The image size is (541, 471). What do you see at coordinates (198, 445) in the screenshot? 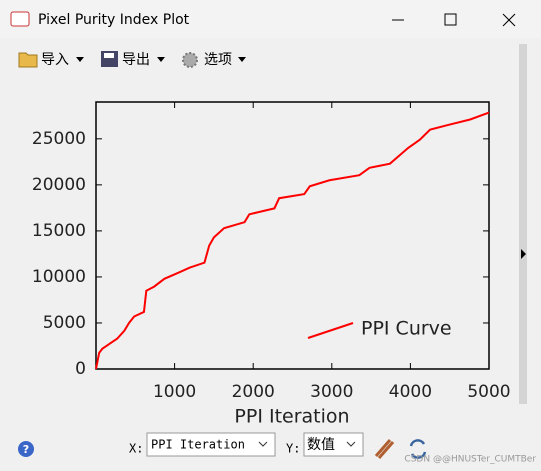
I see `x-select-value: PPI Iteration` at bounding box center [198, 445].